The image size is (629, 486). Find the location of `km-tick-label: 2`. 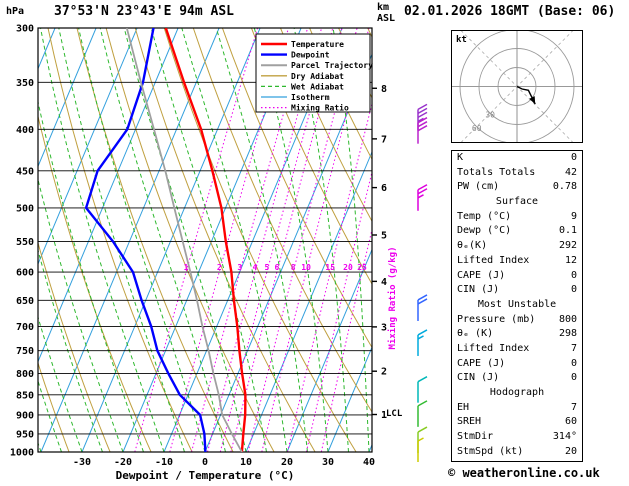

km-tick-label: 2 is located at coordinates (384, 372).